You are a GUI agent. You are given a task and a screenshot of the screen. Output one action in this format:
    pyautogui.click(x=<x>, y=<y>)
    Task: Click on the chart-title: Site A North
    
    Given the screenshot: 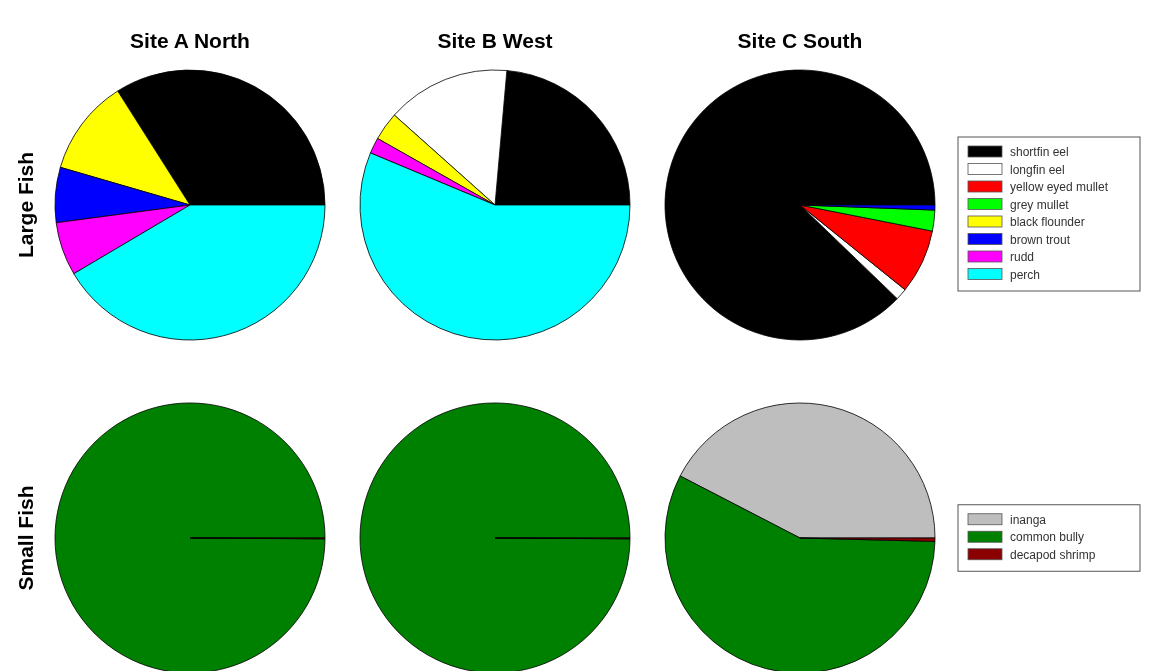 What is the action you would take?
    pyautogui.click(x=190, y=40)
    